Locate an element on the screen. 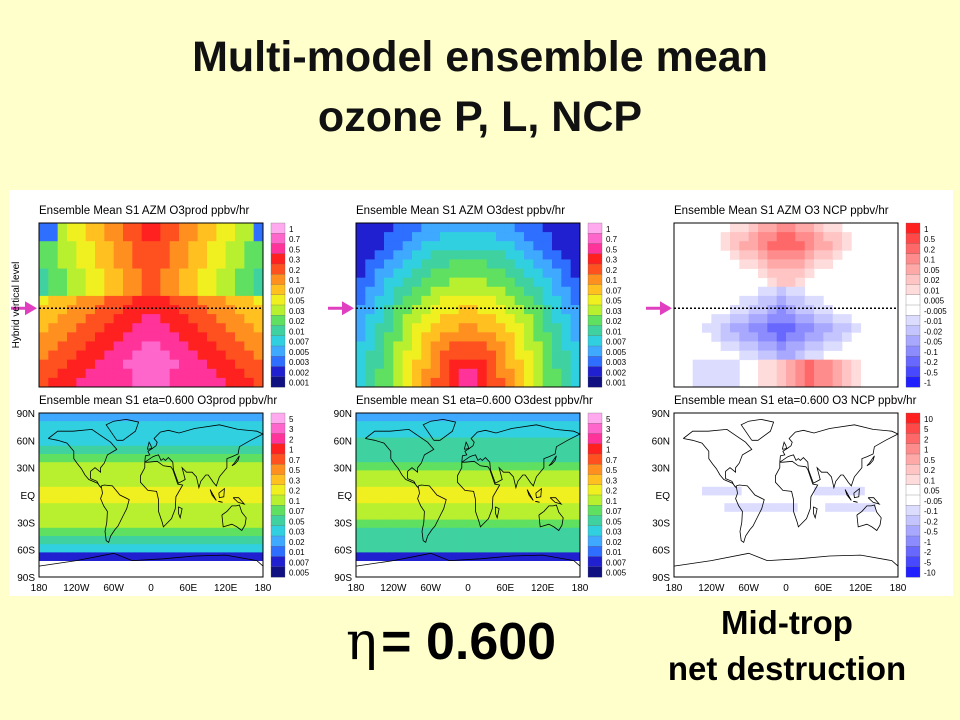 The width and height of the screenshot is (960, 720). plot-frame-p3 is located at coordinates (786, 305).